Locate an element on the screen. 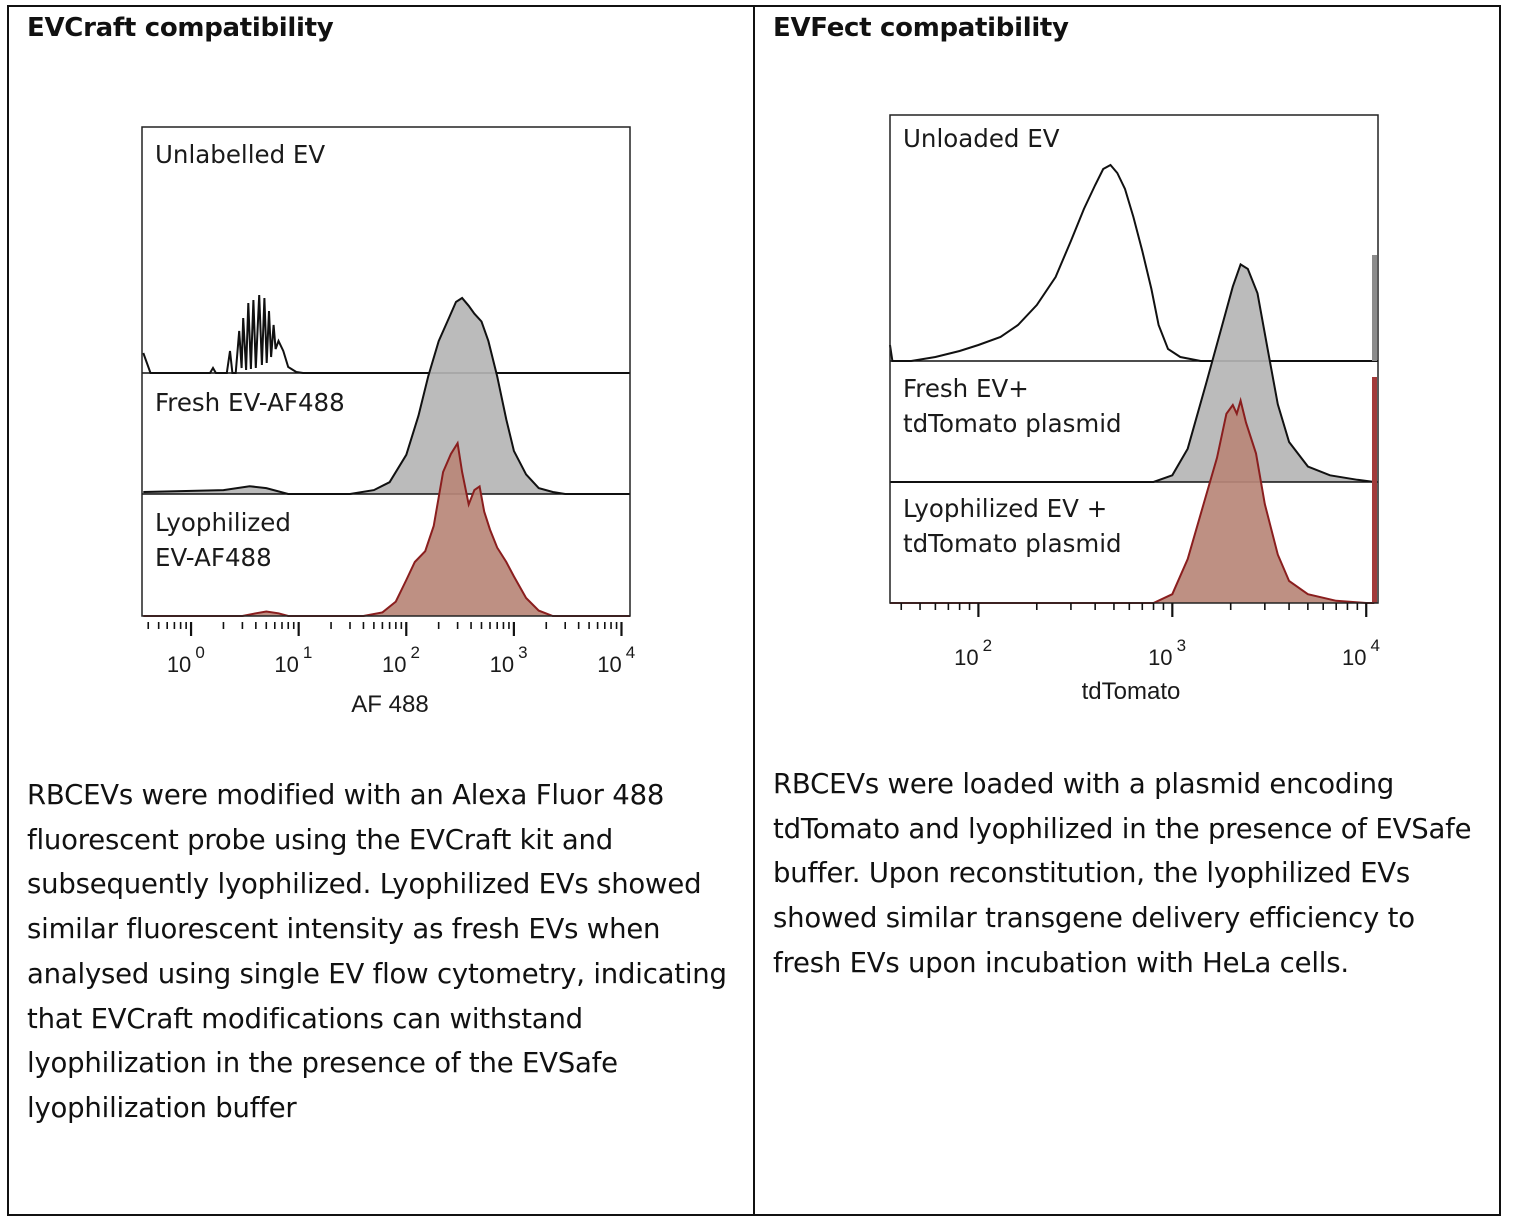  edge-spike-fresh is located at coordinates (1374, 308).